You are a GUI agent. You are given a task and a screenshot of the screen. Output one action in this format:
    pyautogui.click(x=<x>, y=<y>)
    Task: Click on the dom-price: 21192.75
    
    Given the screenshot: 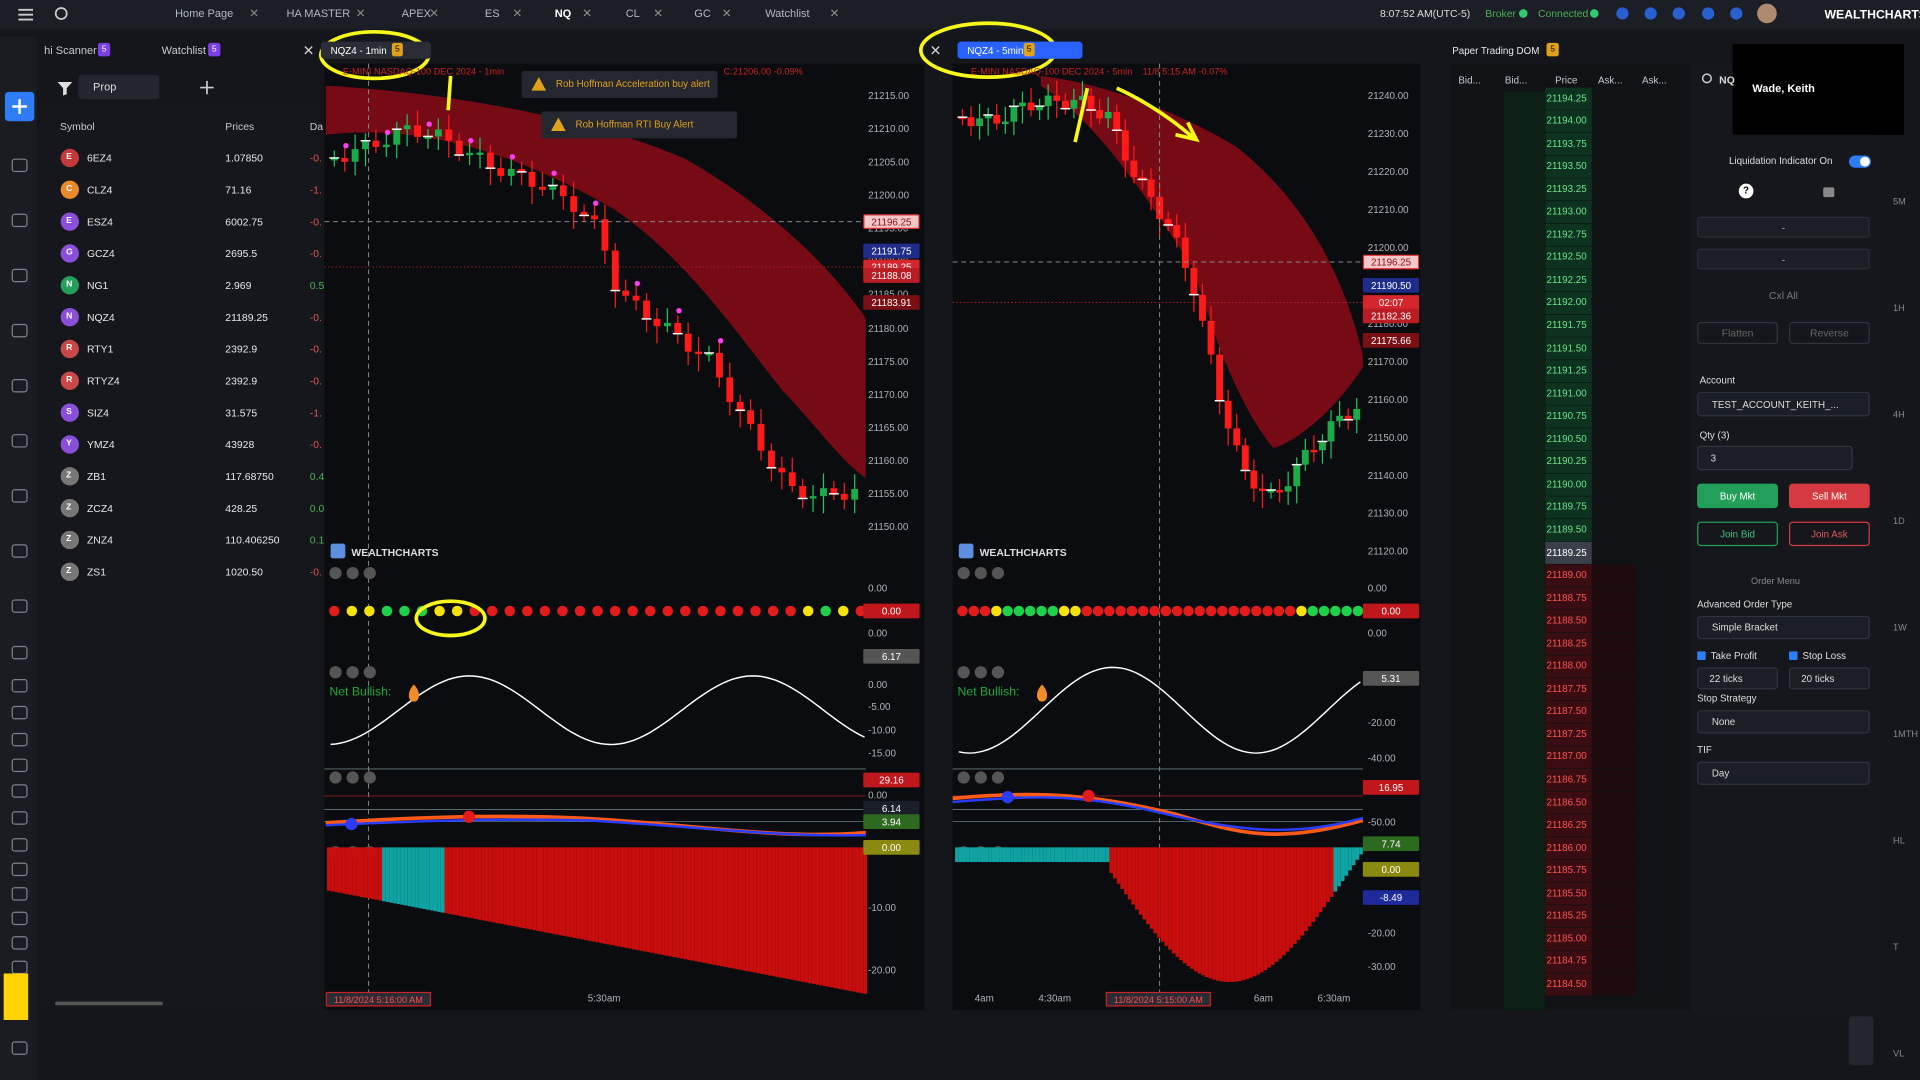 What is the action you would take?
    pyautogui.click(x=1566, y=234)
    